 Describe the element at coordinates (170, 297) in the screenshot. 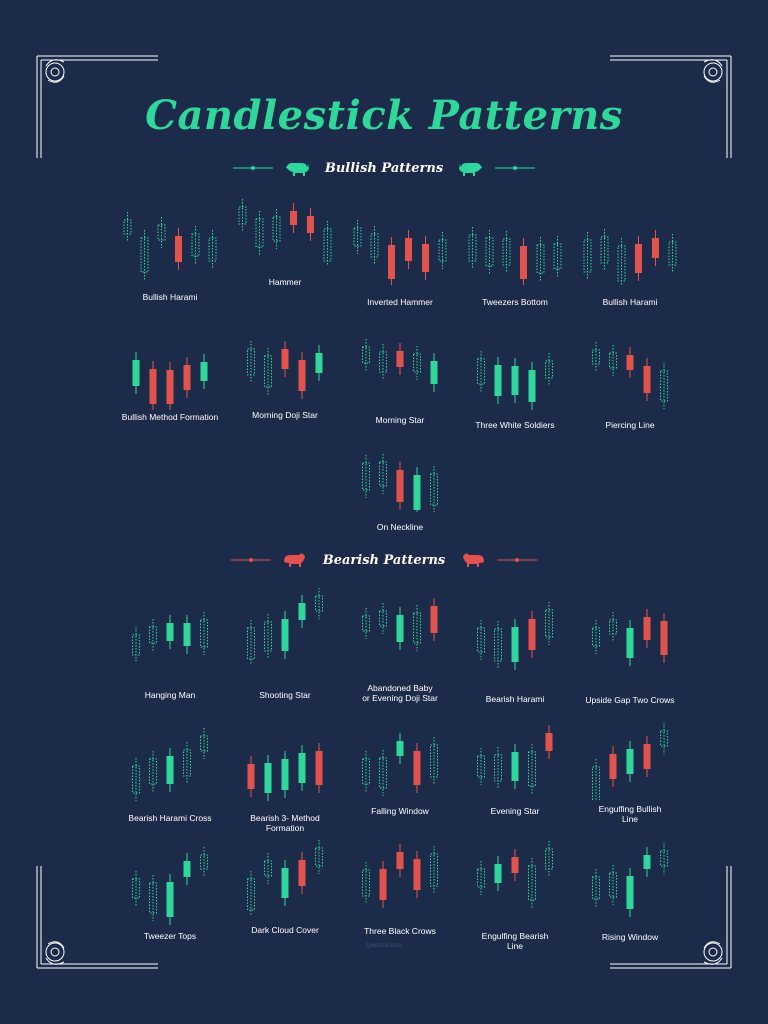

I see `pattern-label: Bullish Harami` at that location.